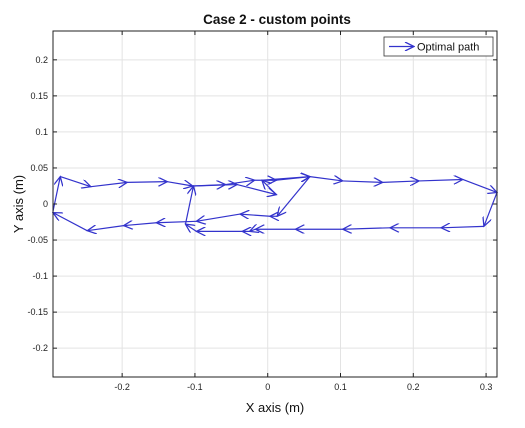 The image size is (525, 428). I want to click on y-tick-label: -0.05, so click(37, 240).